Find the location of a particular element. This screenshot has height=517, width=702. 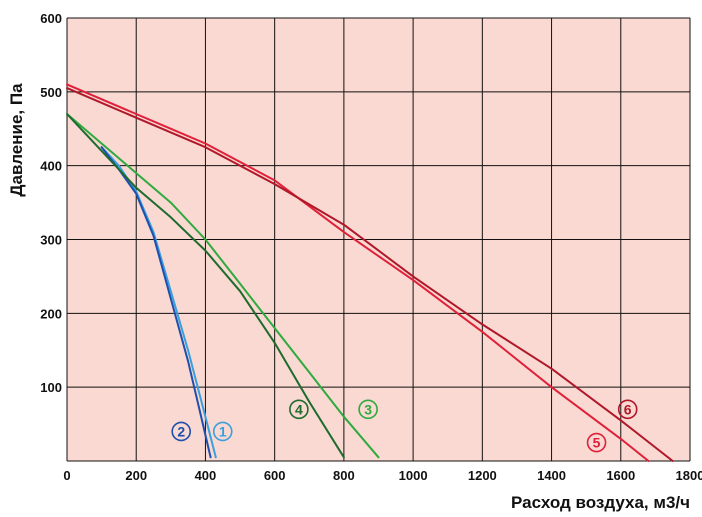

x-tick-label: 0 is located at coordinates (66, 475).